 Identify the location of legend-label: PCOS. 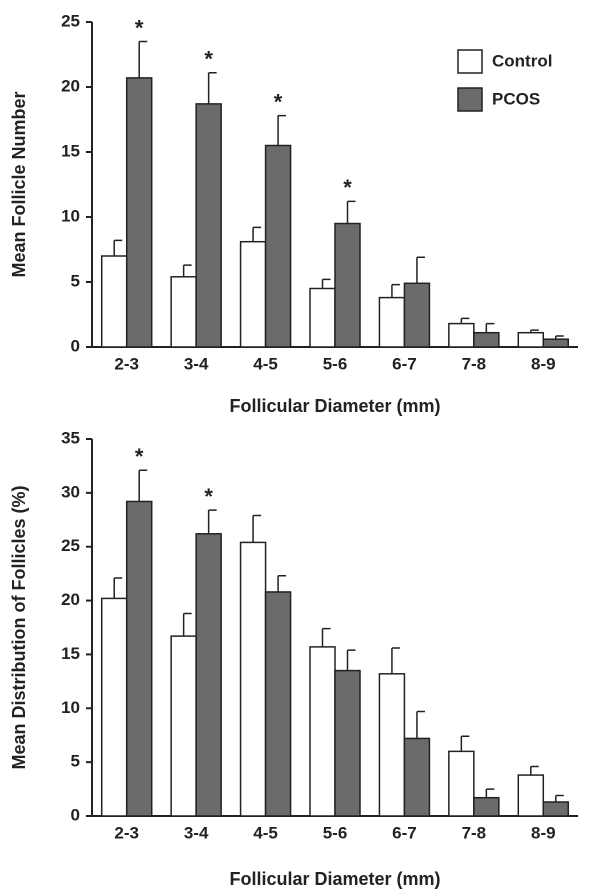
(516, 98).